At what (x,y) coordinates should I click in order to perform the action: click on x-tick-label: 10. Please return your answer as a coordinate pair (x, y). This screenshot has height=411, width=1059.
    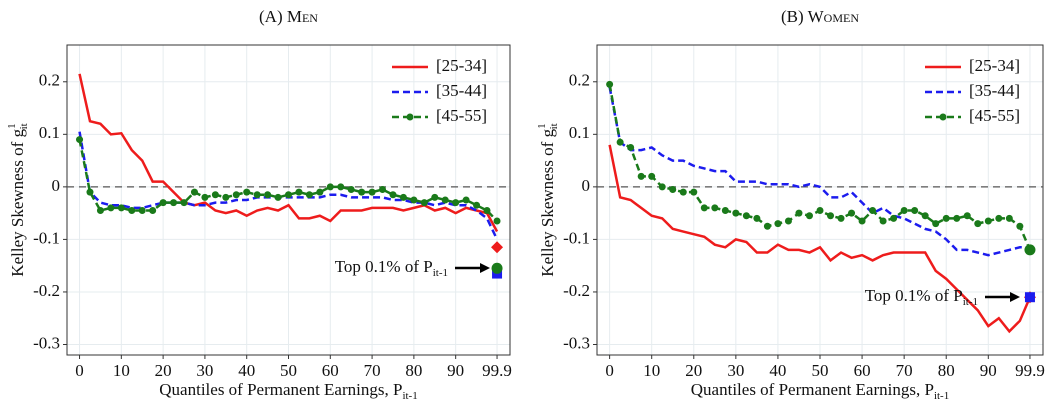
    Looking at the image, I should click on (651, 370).